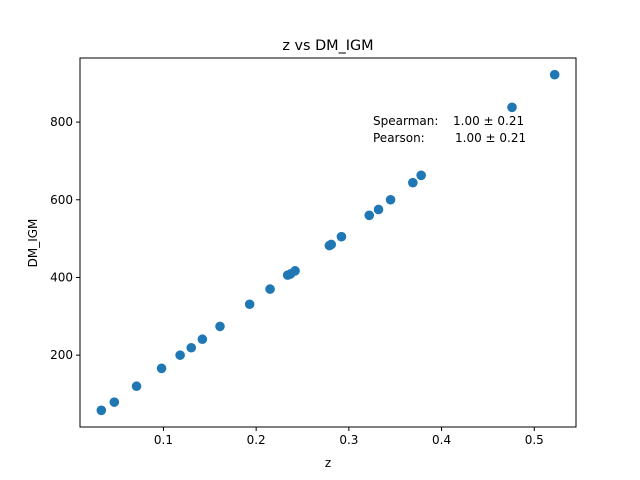 The width and height of the screenshot is (640, 480). What do you see at coordinates (256, 440) in the screenshot?
I see `x-tick-label: 0.2` at bounding box center [256, 440].